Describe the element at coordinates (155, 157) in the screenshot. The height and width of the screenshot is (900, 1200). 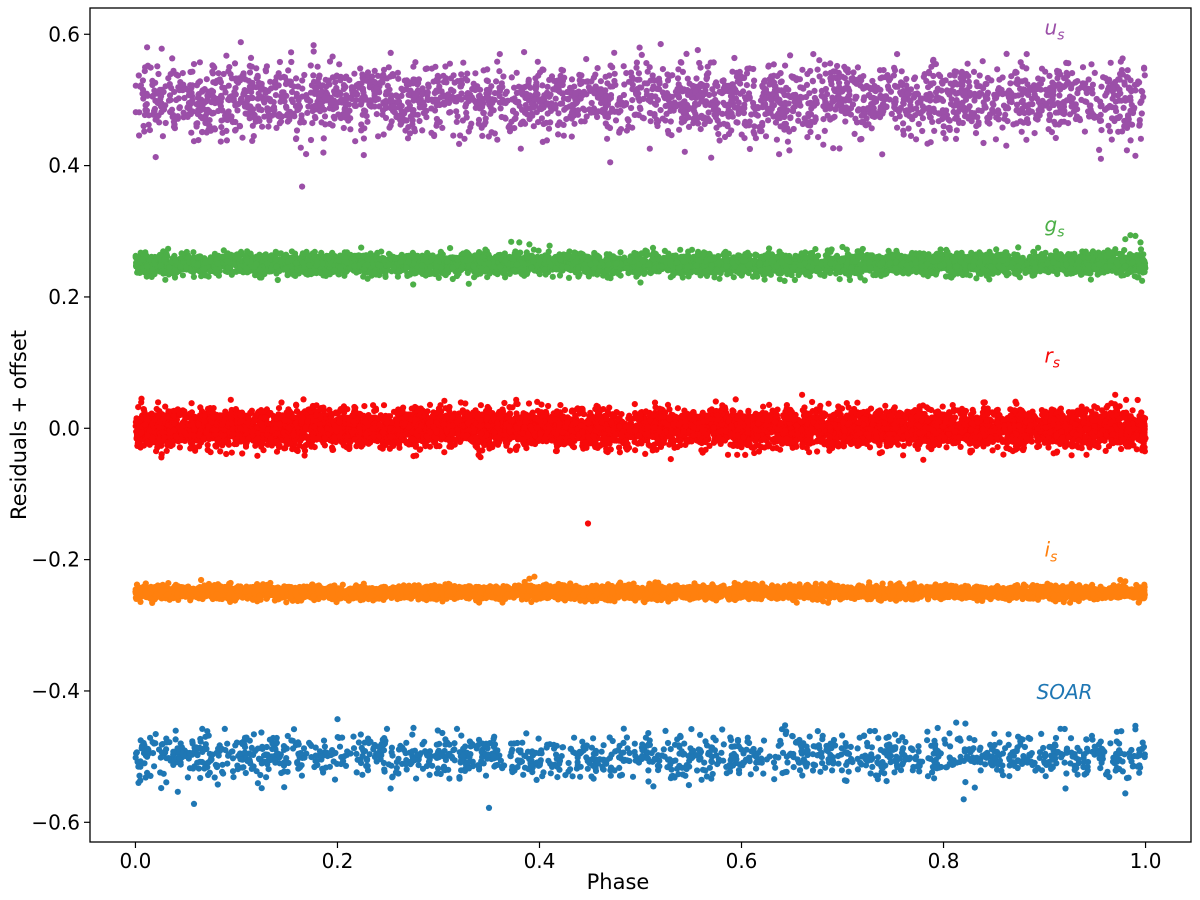
I see `data-point-outlier` at that location.